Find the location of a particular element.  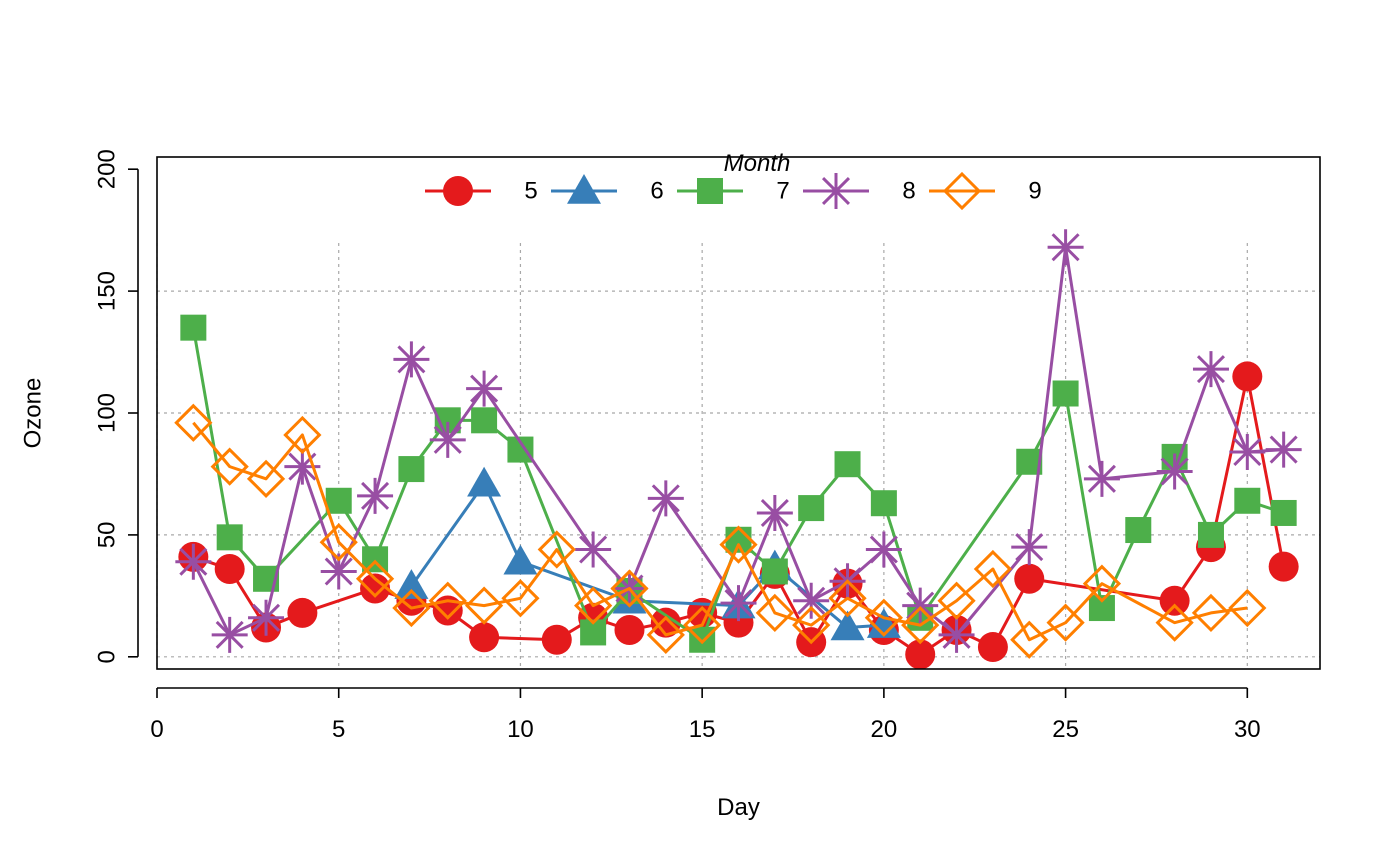

legend-label-5: 5 is located at coordinates (530, 191).